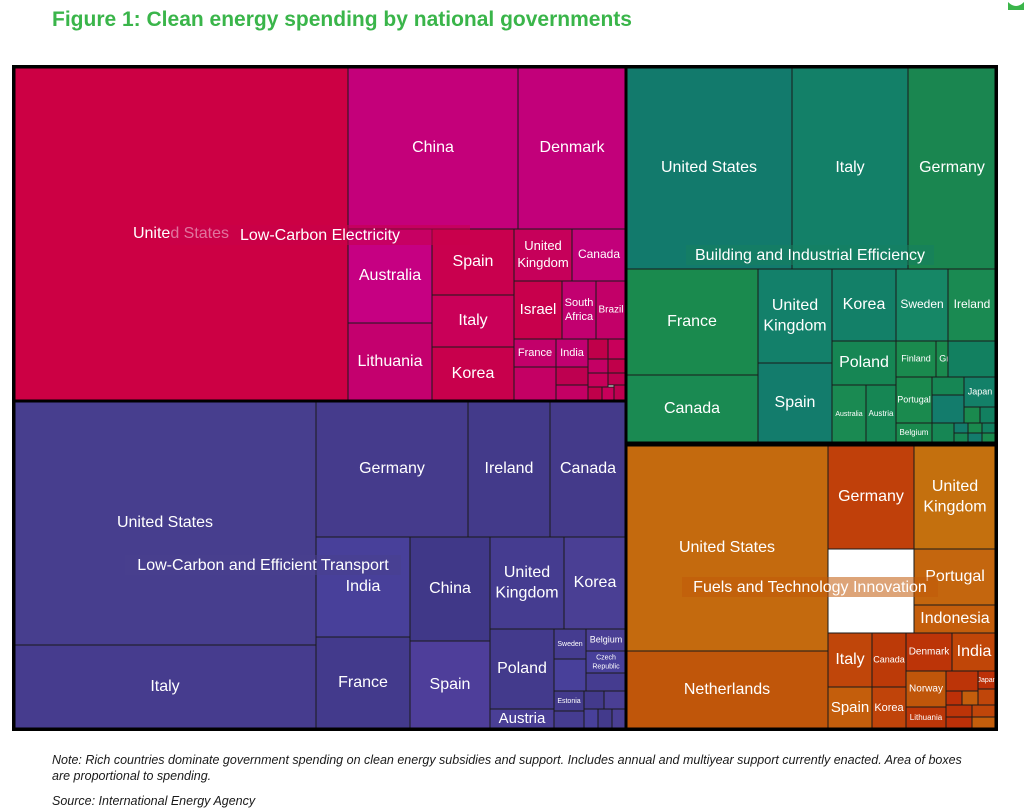 This screenshot has width=1024, height=812. What do you see at coordinates (569, 644) in the screenshot?
I see `tile-label-2-13: Sweden` at bounding box center [569, 644].